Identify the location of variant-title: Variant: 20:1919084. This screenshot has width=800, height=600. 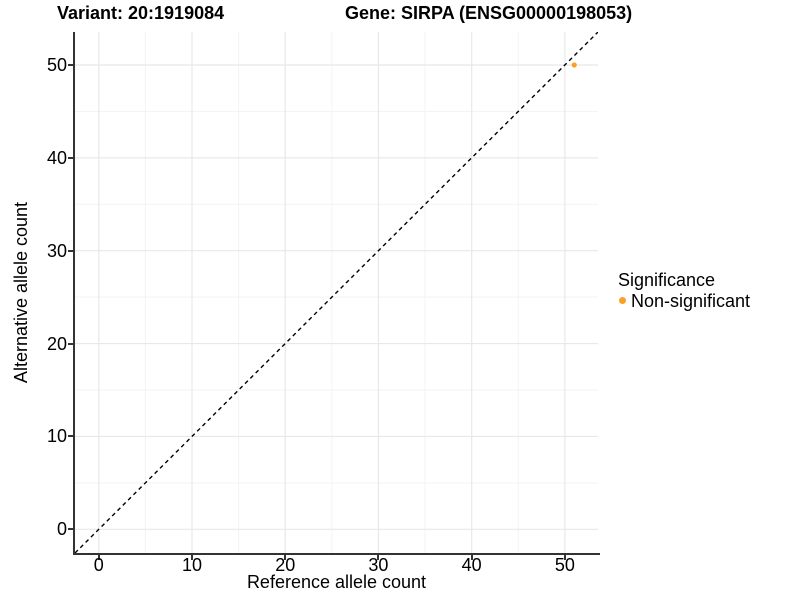
(141, 13).